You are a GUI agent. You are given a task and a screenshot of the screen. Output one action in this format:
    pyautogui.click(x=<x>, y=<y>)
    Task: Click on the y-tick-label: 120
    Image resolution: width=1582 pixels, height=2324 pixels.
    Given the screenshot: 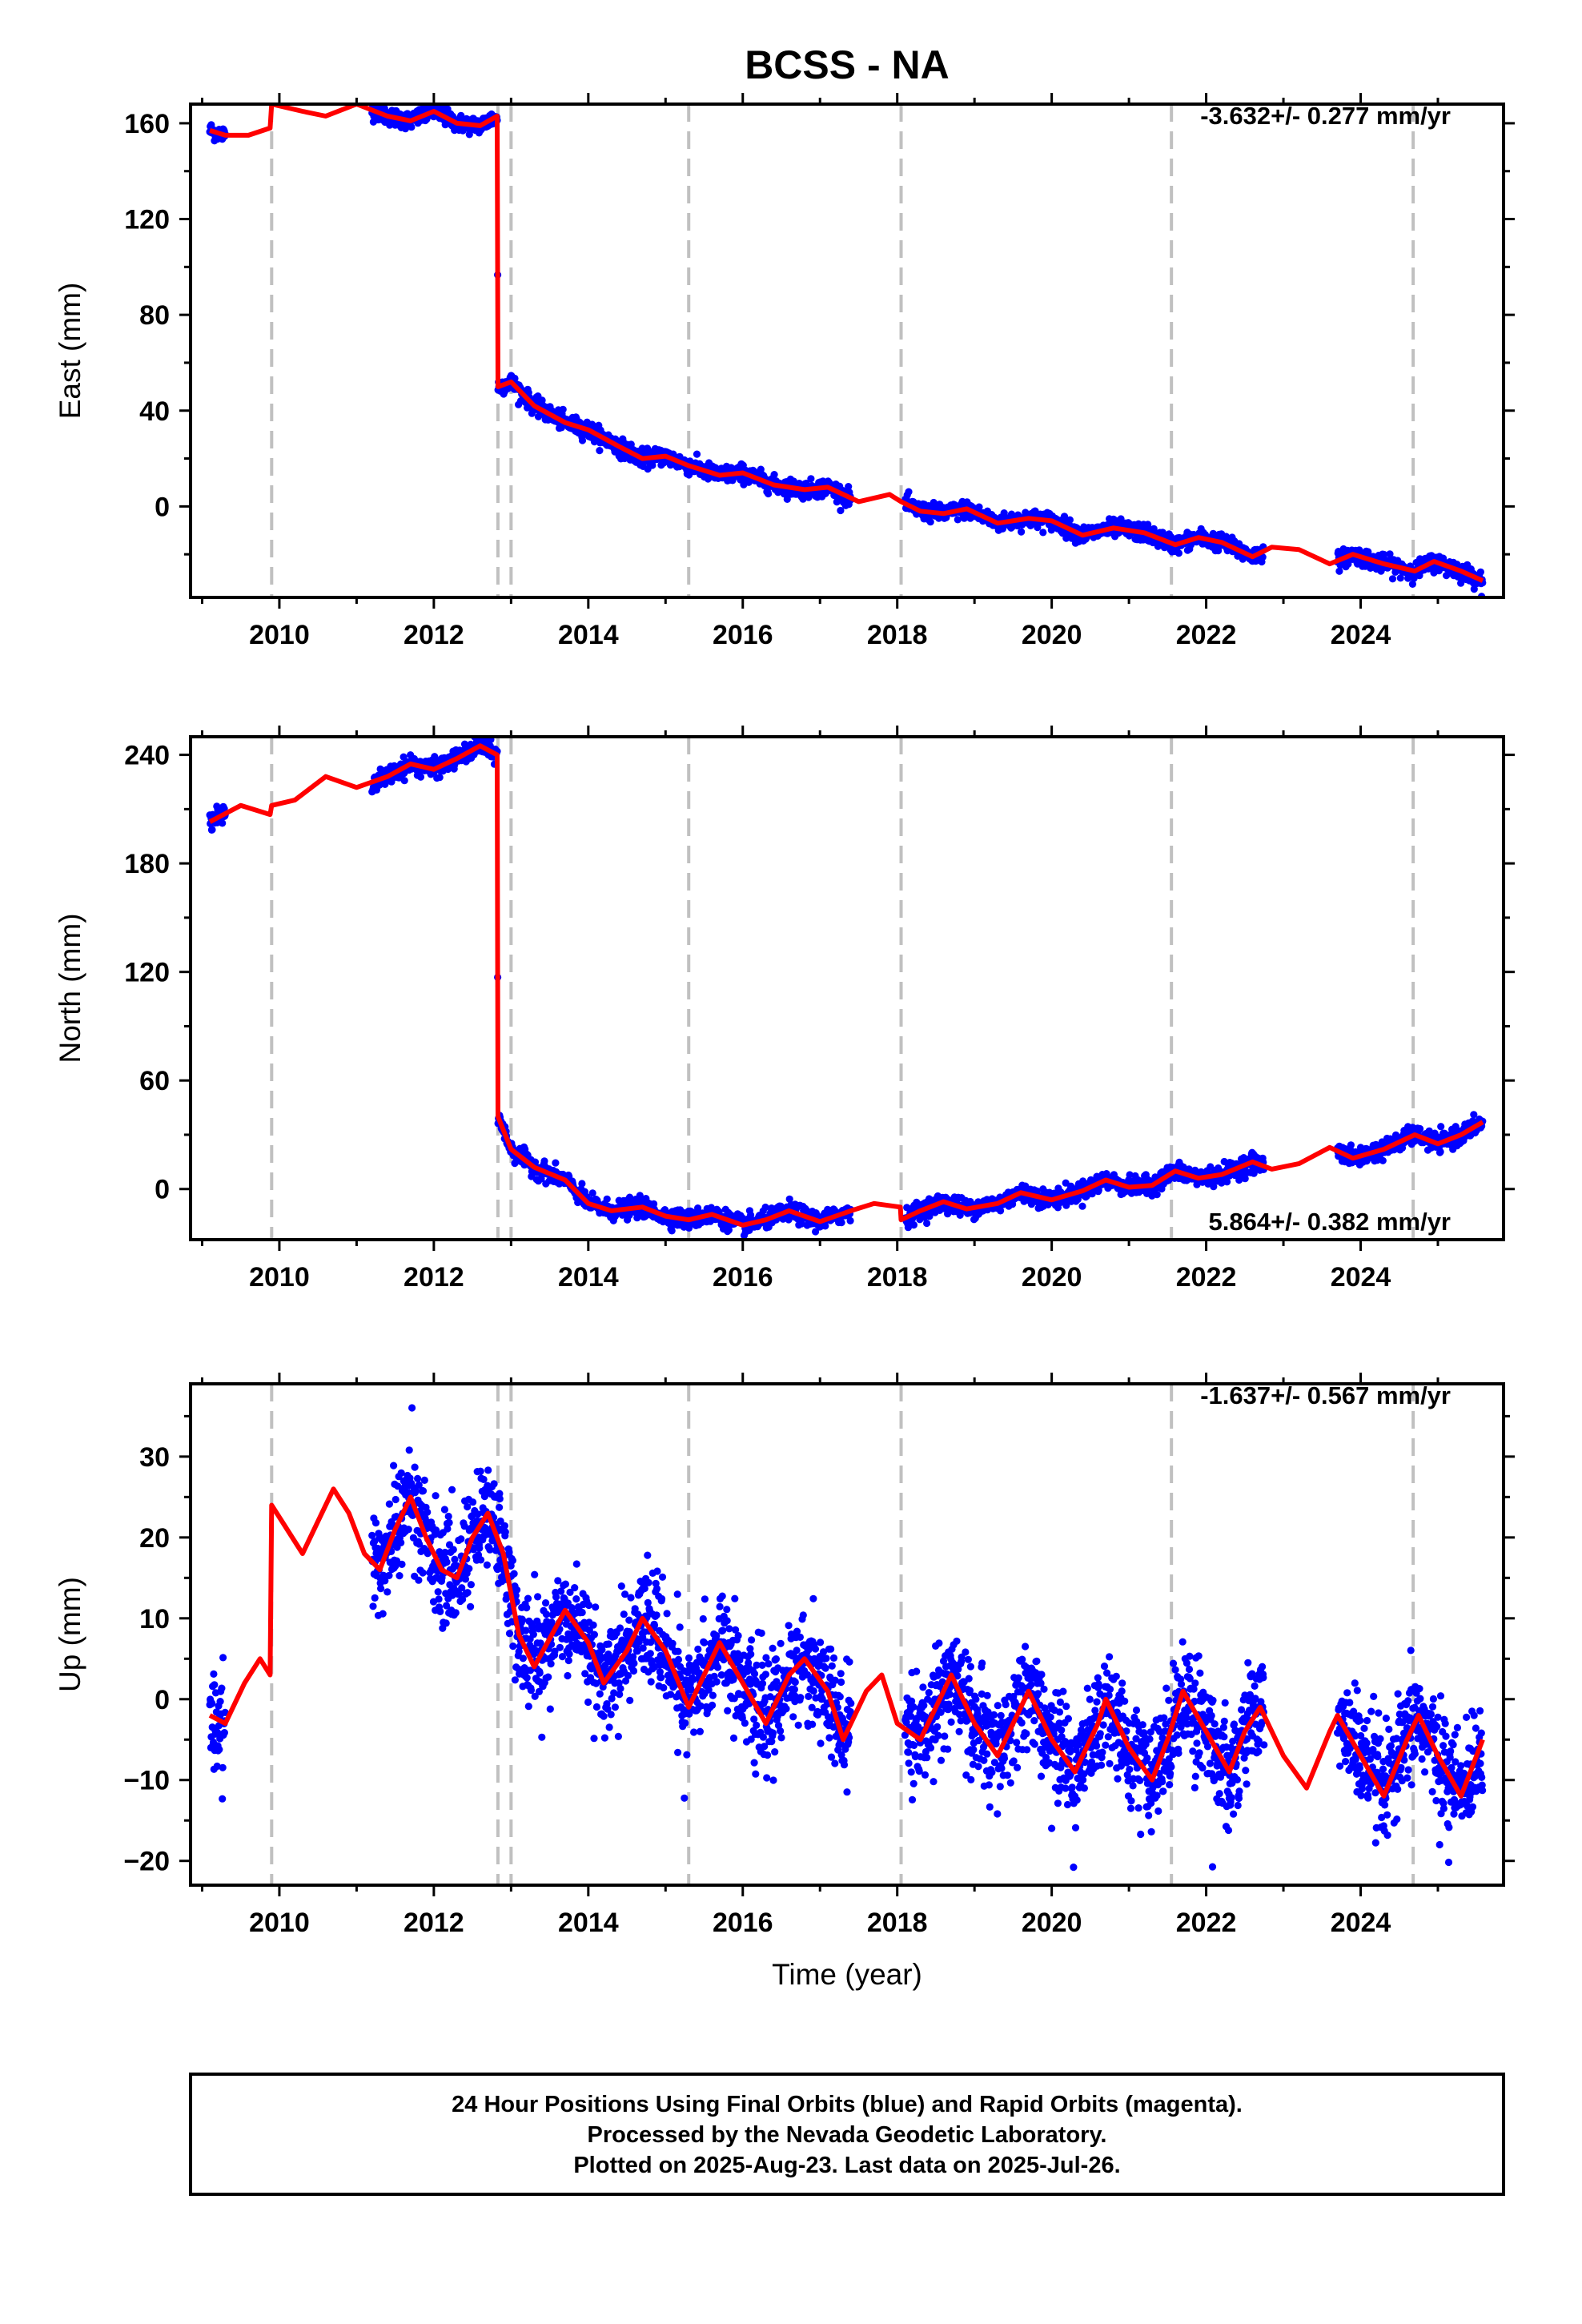 What is the action you would take?
    pyautogui.click(x=147, y=220)
    